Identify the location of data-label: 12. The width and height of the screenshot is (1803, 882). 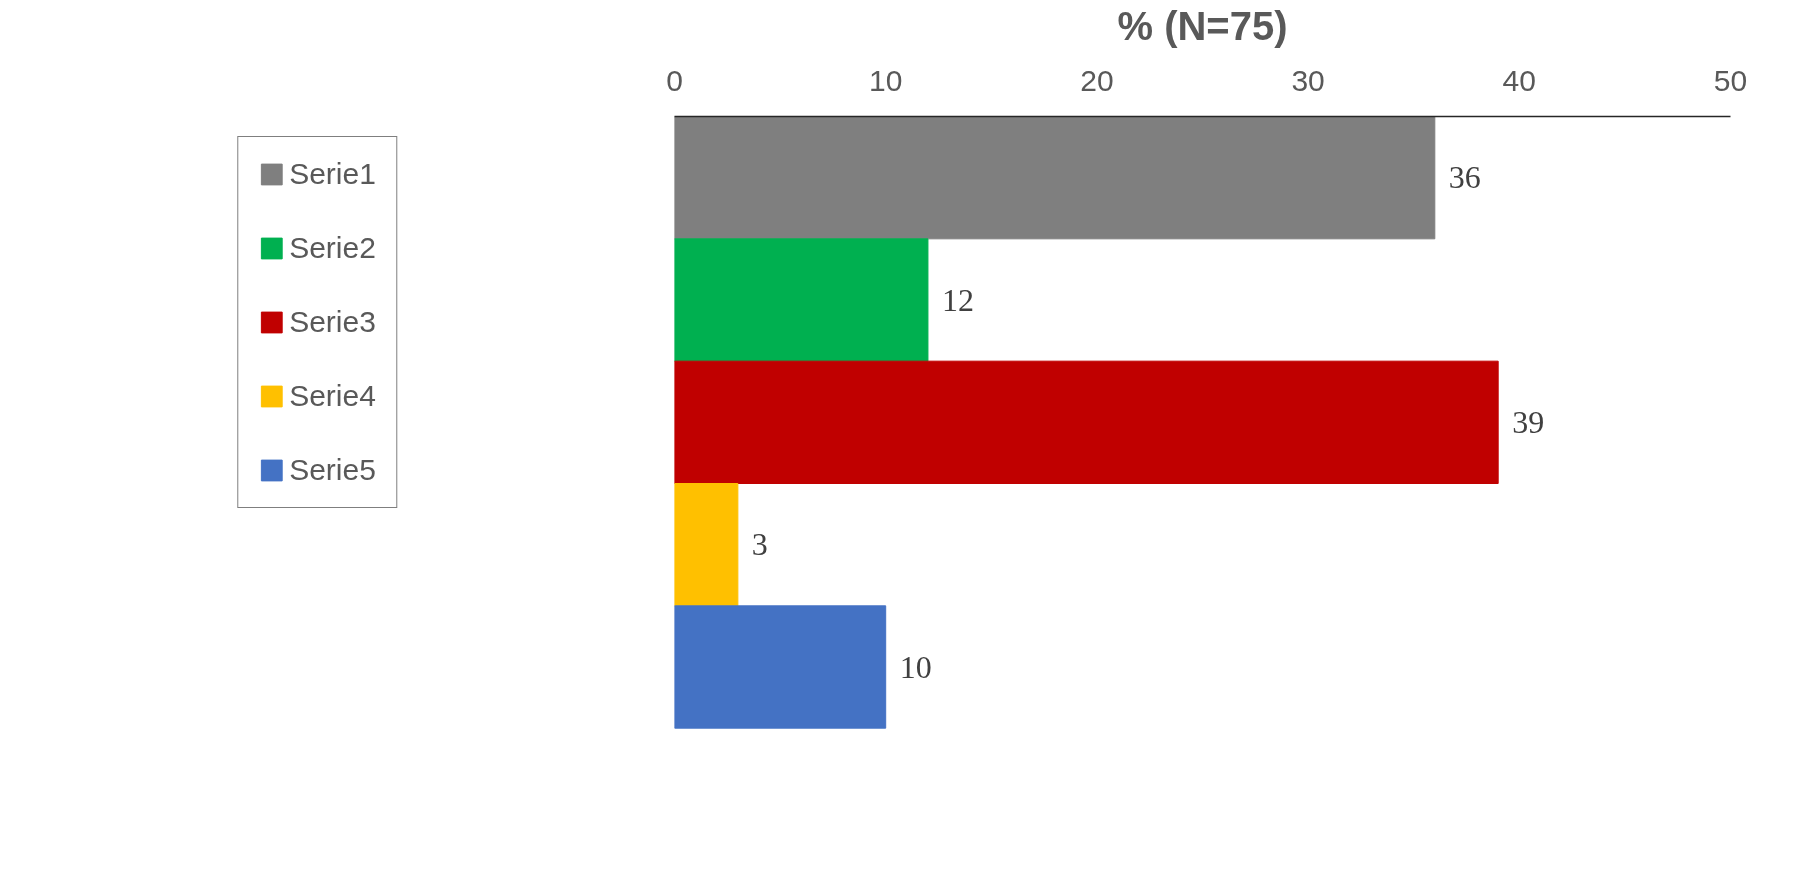
(957, 299).